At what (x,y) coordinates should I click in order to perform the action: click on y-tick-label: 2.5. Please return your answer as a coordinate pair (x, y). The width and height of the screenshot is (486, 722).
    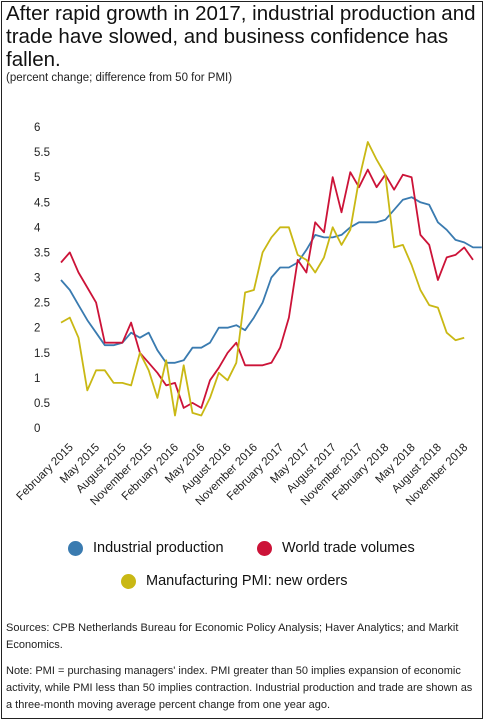
    Looking at the image, I should click on (42, 304).